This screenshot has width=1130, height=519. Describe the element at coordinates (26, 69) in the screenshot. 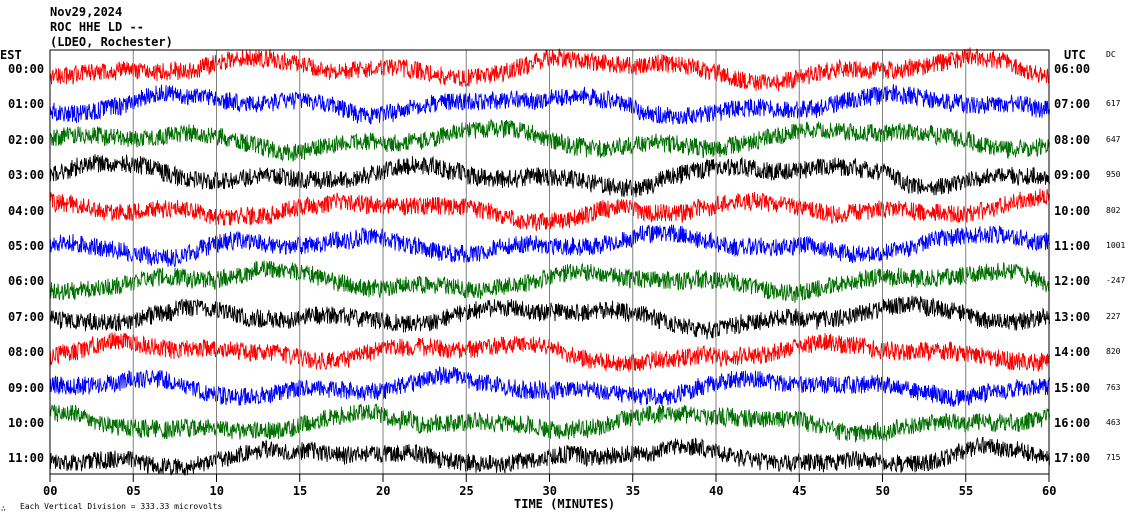

I see `est-hour-label: 00:00` at that location.